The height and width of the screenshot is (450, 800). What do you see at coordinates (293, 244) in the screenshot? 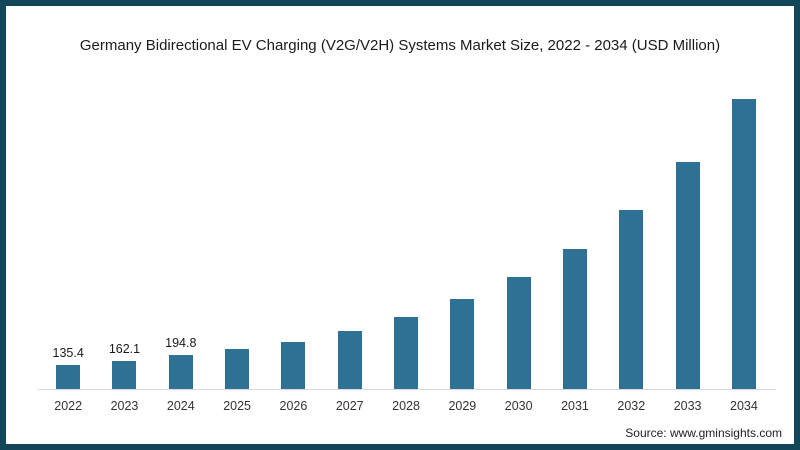
I see `bar-group-2026` at bounding box center [293, 244].